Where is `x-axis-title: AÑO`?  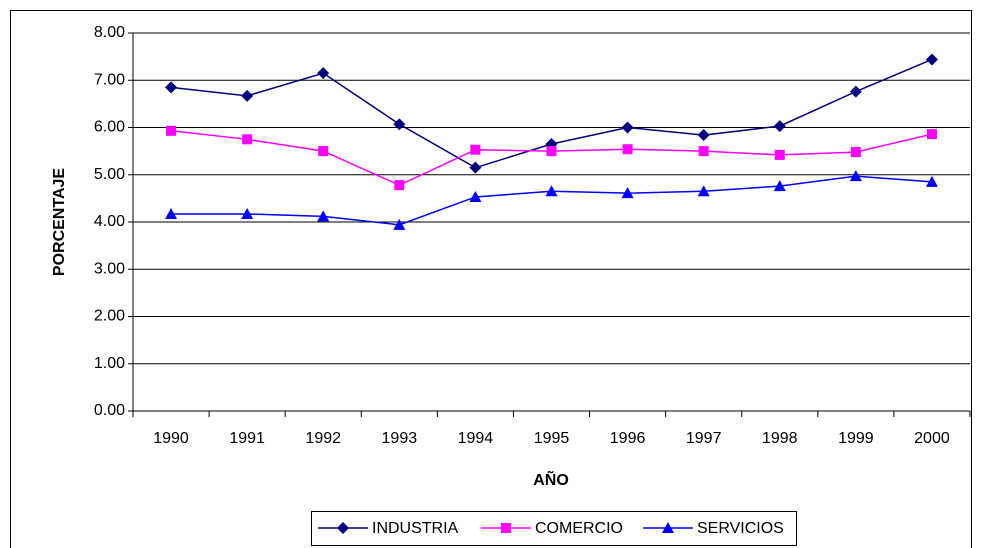 x-axis-title: AÑO is located at coordinates (551, 479).